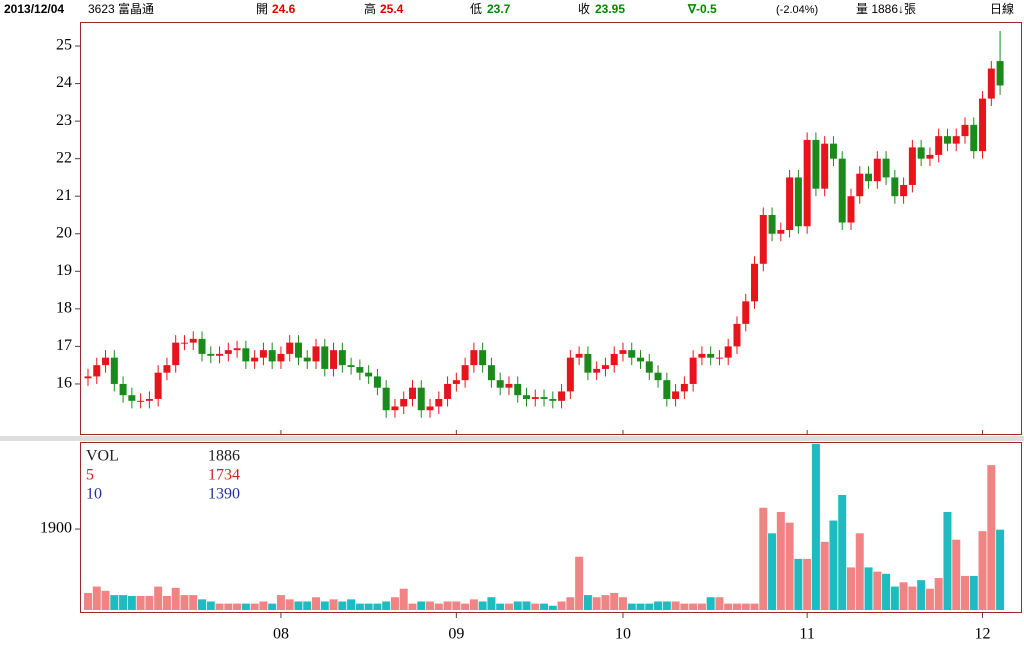 The width and height of the screenshot is (1024, 662). What do you see at coordinates (121, 8) in the screenshot?
I see `stock: 3623 富晶通` at bounding box center [121, 8].